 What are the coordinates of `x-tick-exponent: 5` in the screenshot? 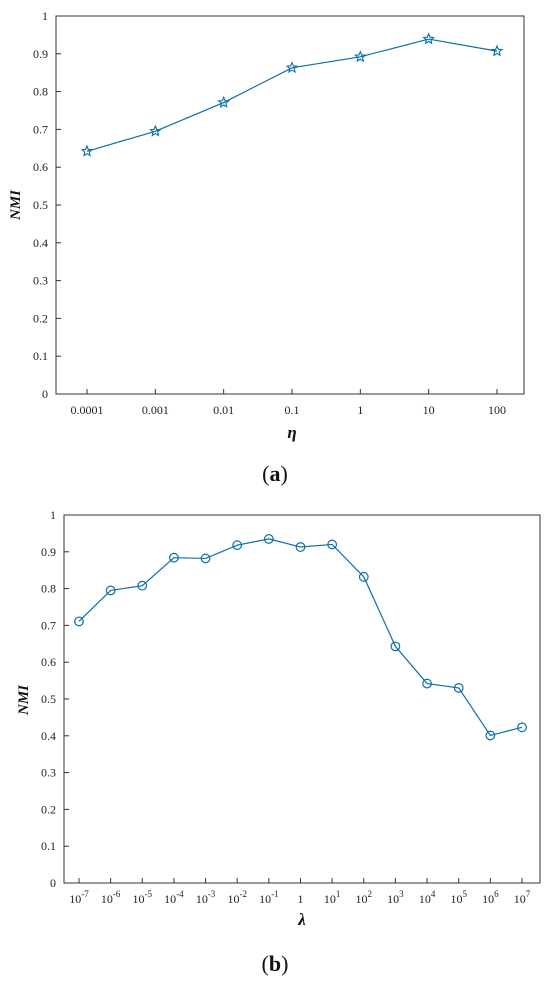 It's located at (464, 894).